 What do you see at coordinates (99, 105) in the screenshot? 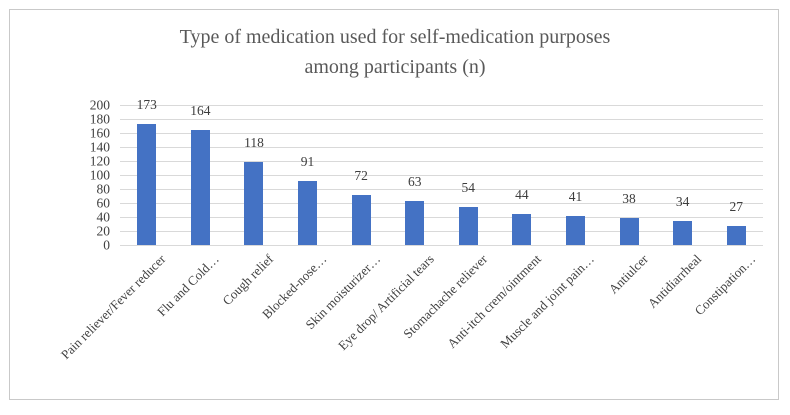
I see `y-tick-label: 200` at bounding box center [99, 105].